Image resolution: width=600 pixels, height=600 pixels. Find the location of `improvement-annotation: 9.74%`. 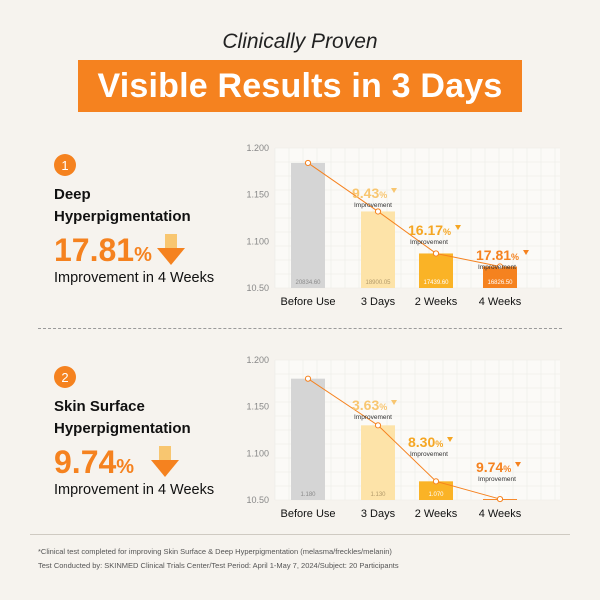

improvement-annotation: 9.74% is located at coordinates (493, 467).